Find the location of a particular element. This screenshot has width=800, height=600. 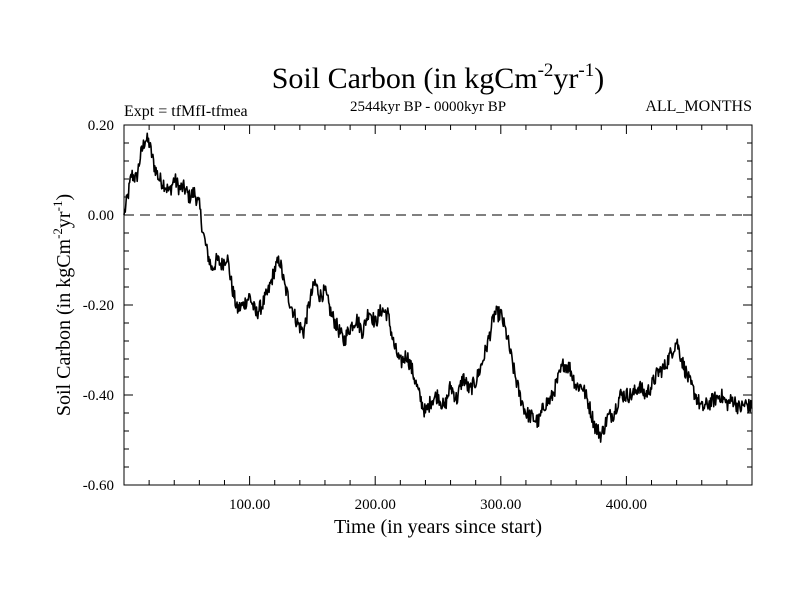

y-tick-label: -0.20 is located at coordinates (98, 306).